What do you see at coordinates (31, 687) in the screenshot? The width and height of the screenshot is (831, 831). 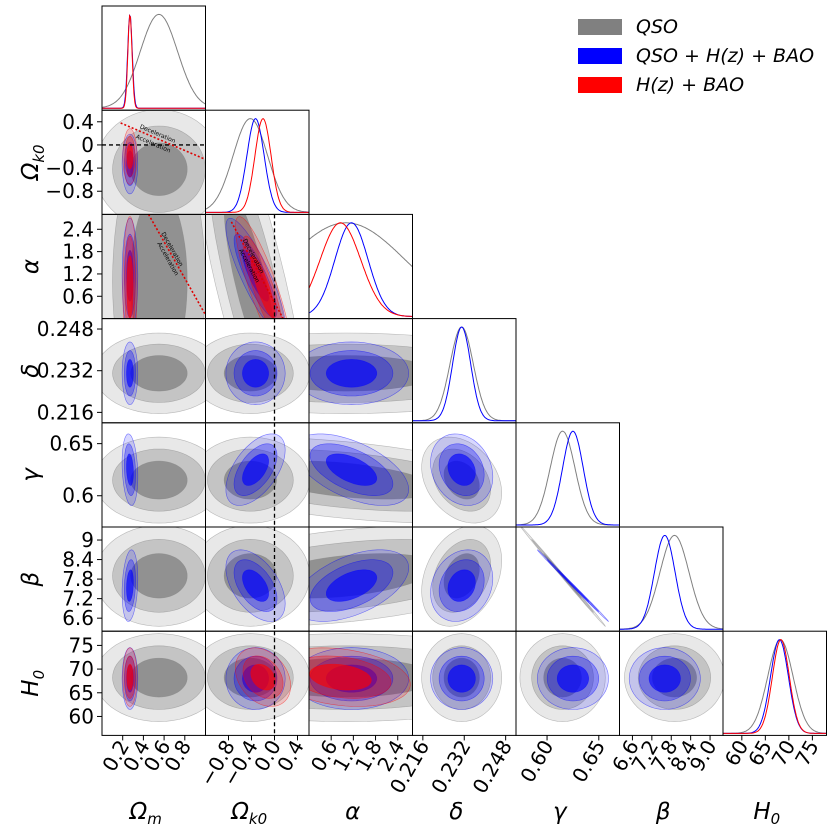 I see `y-axis-symbol: H` at bounding box center [31, 687].